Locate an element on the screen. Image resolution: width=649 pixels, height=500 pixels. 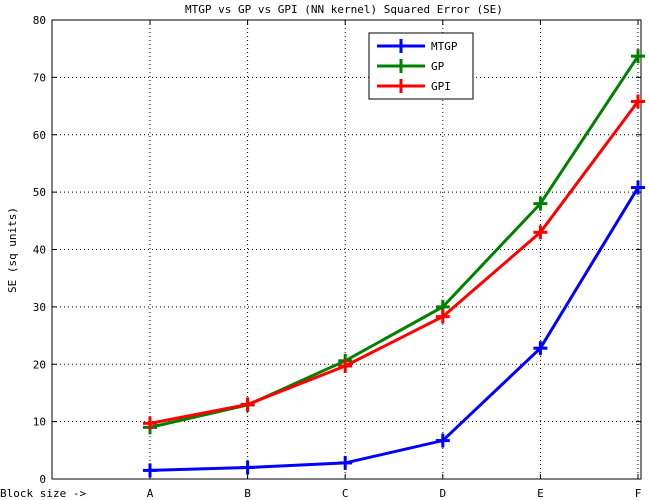
y-tick-label: 50 is located at coordinates (39, 192).